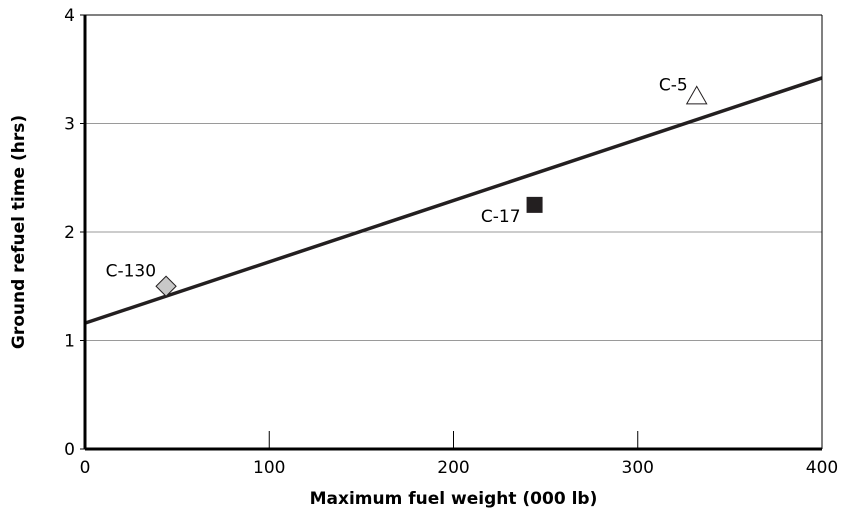 This screenshot has height=513, width=842. Describe the element at coordinates (69, 450) in the screenshot. I see `y-tick-label-0: 0` at that location.